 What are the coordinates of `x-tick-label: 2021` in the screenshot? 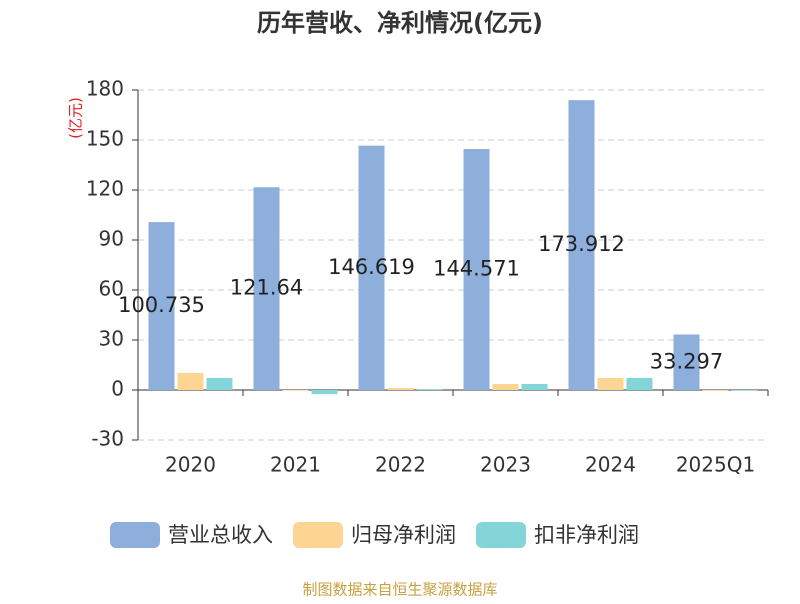 It's located at (295, 465).